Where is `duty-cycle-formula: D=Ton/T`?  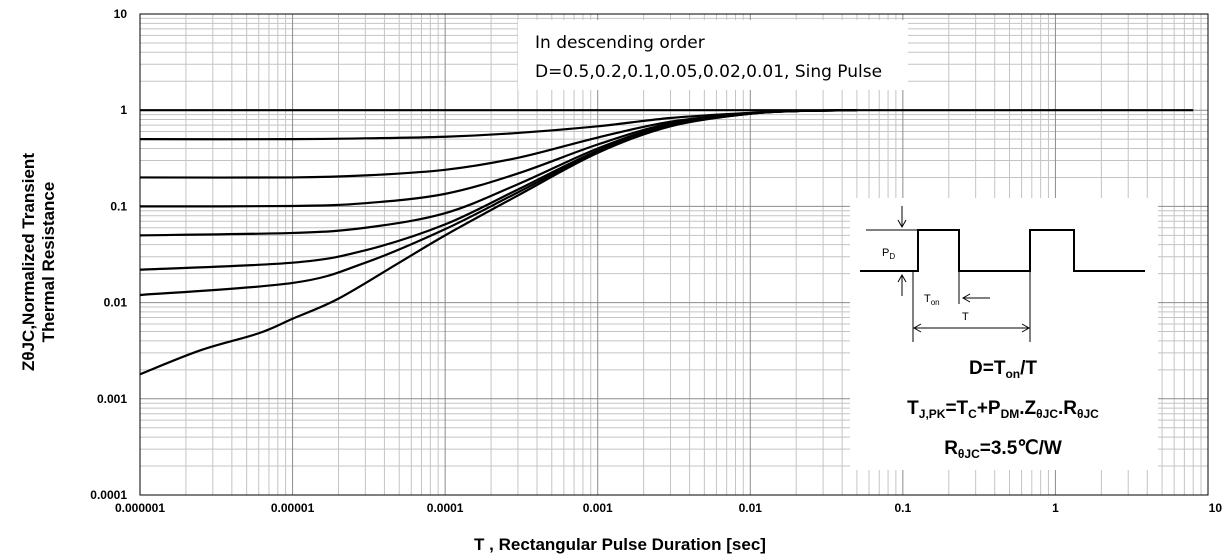 duty-cycle-formula: D=Ton/T is located at coordinates (1003, 369).